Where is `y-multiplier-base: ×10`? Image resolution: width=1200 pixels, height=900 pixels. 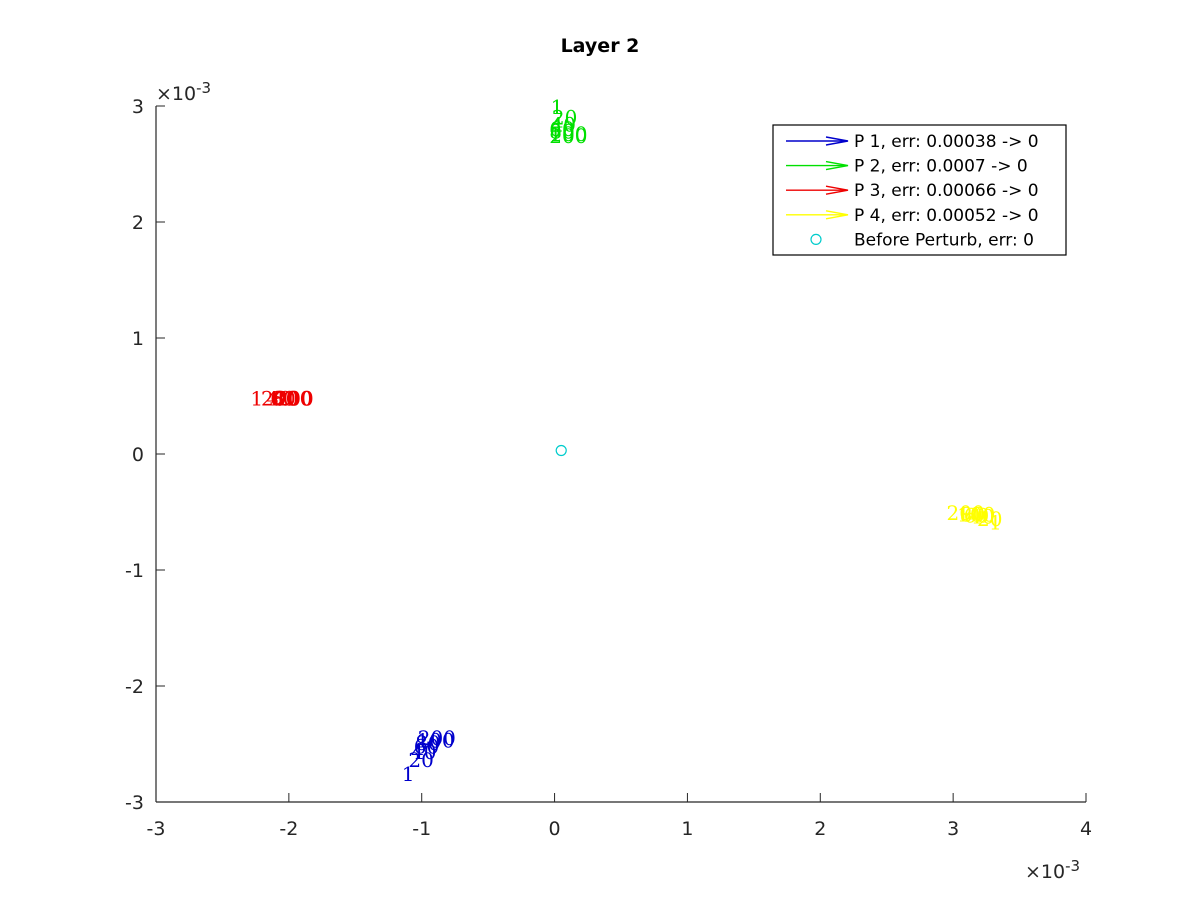
y-multiplier-base: ×10 is located at coordinates (176, 94).